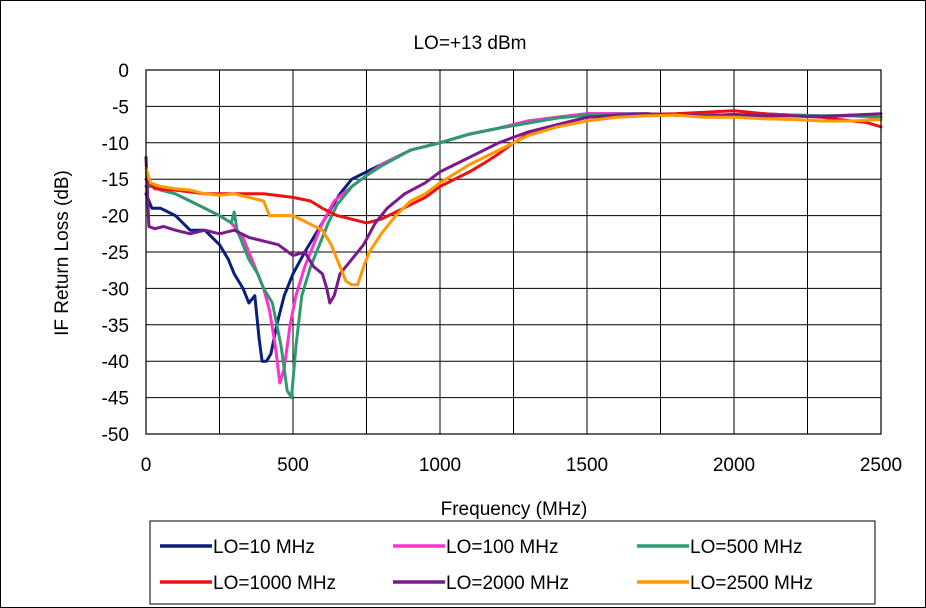 The image size is (926, 608). Describe the element at coordinates (115, 289) in the screenshot. I see `y-tick-label: -30` at that location.